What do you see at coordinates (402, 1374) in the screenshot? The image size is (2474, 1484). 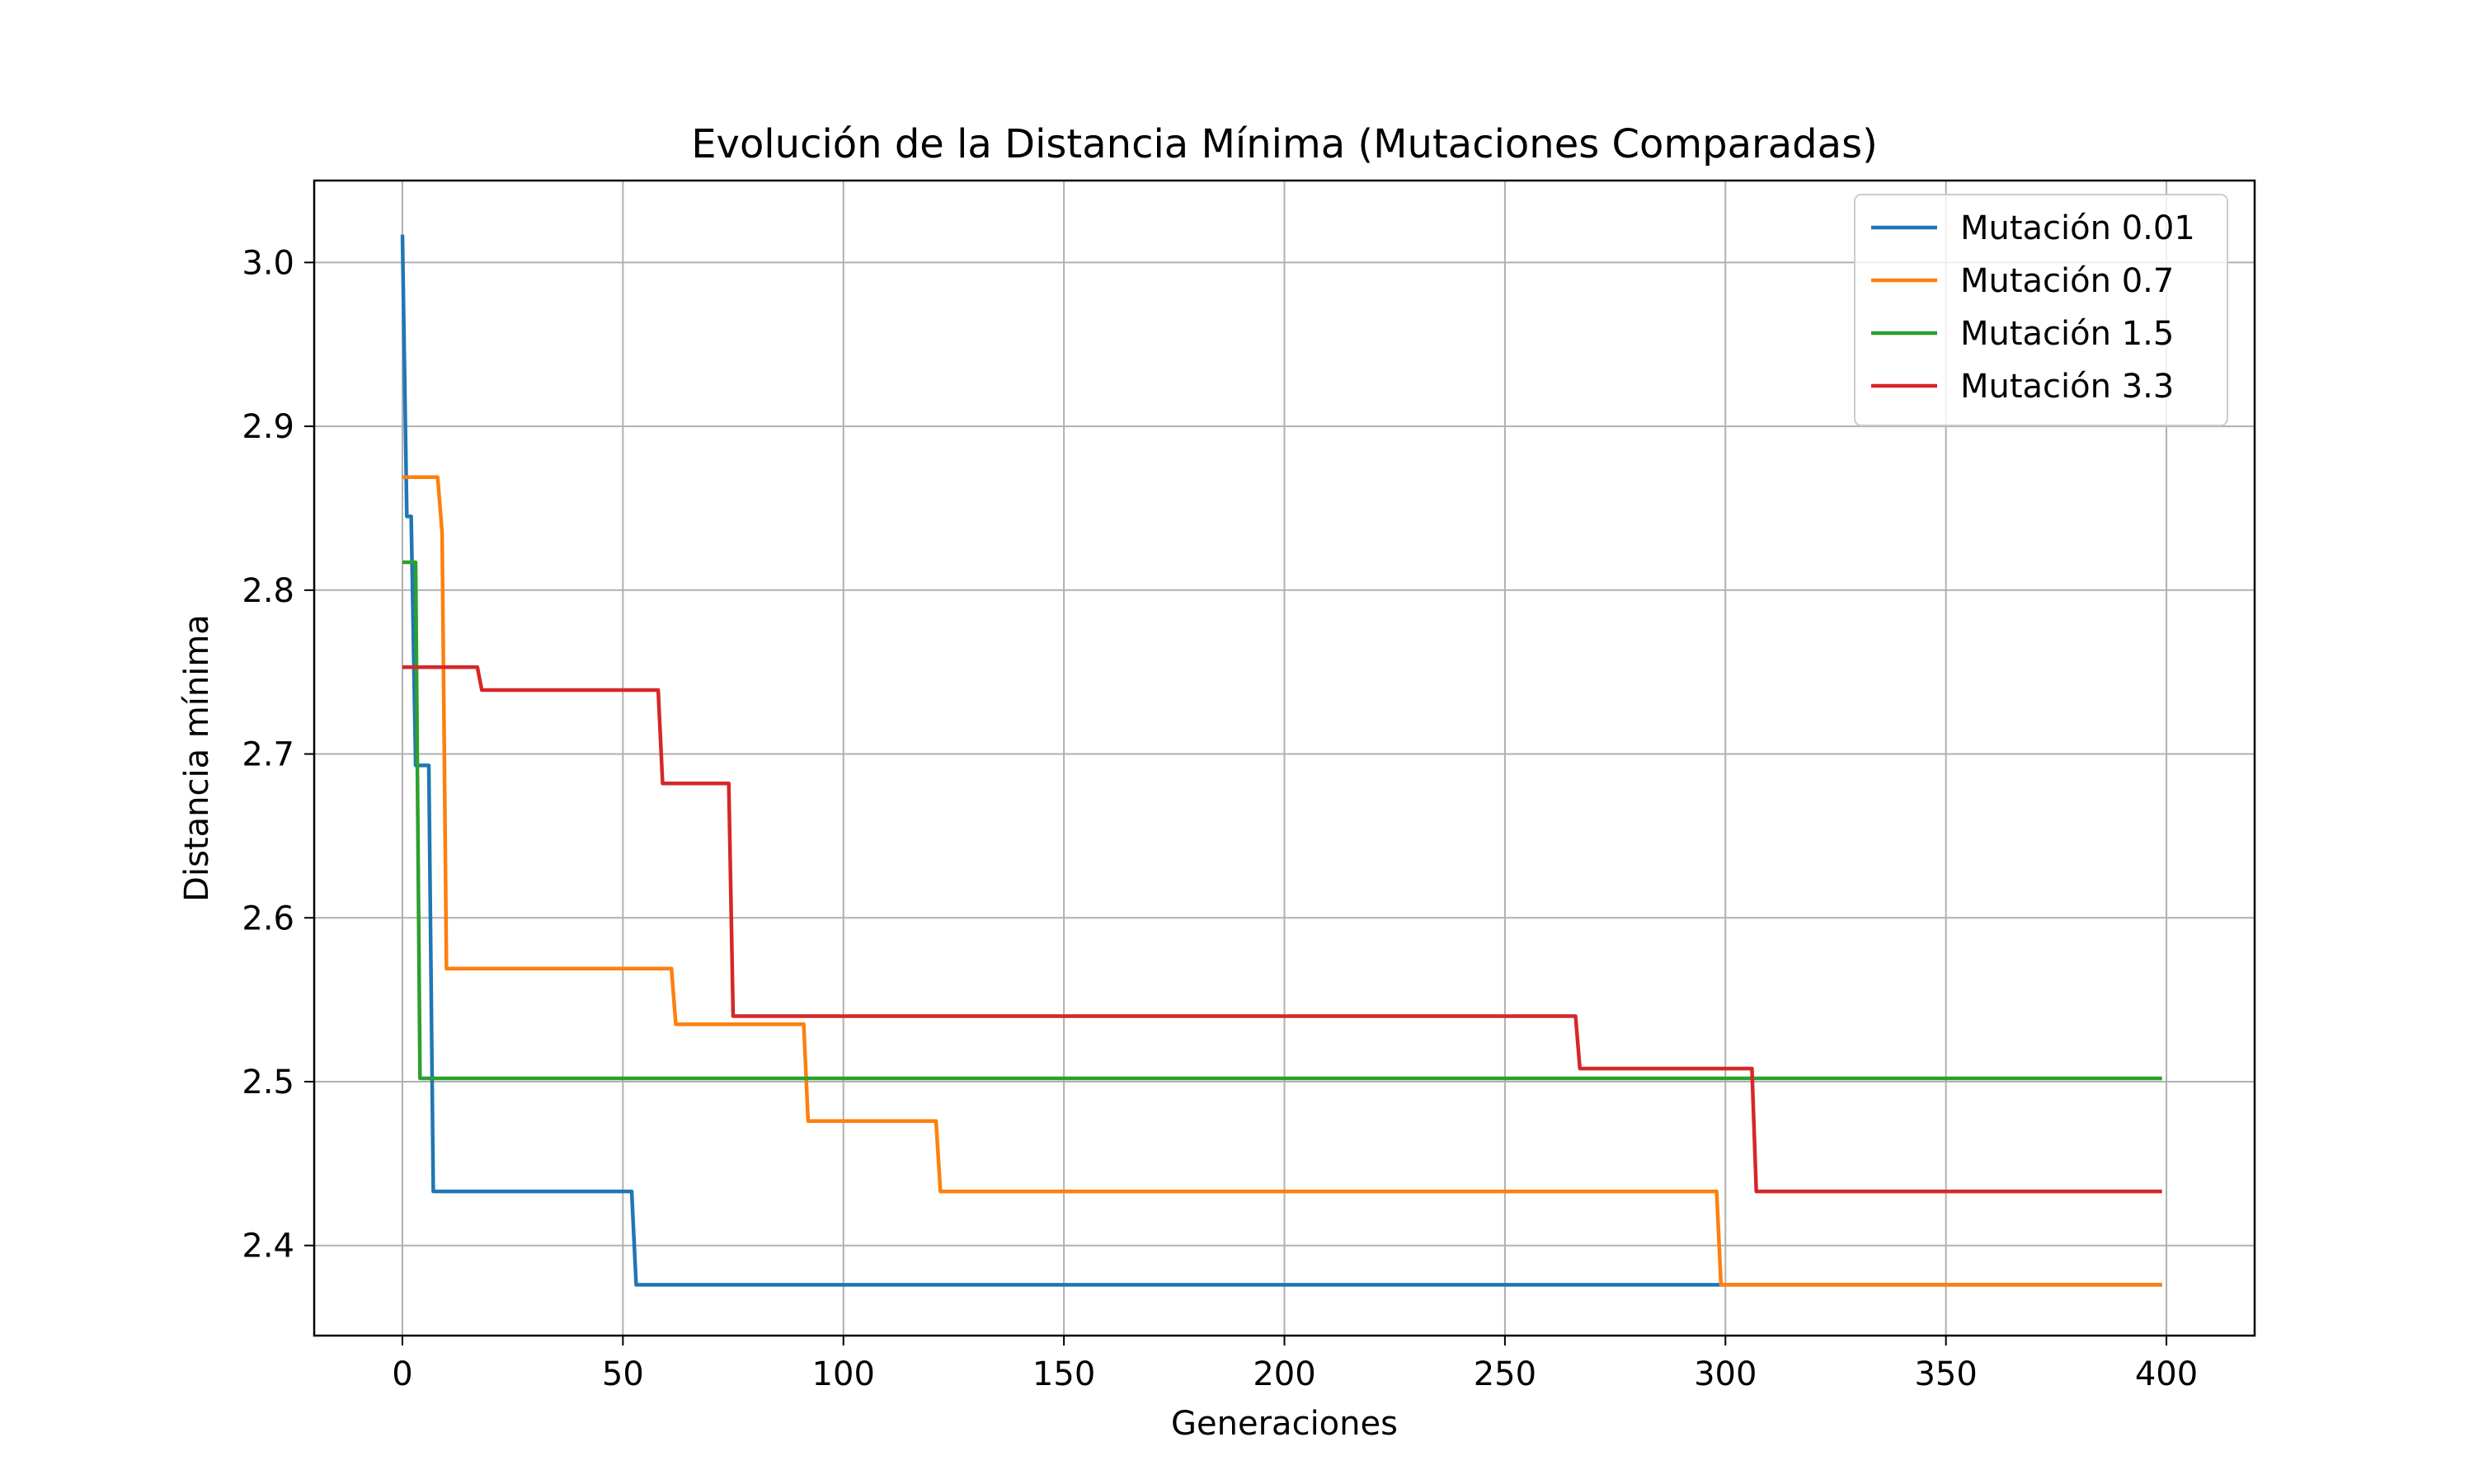 I see `x-tick-label: 0` at bounding box center [402, 1374].